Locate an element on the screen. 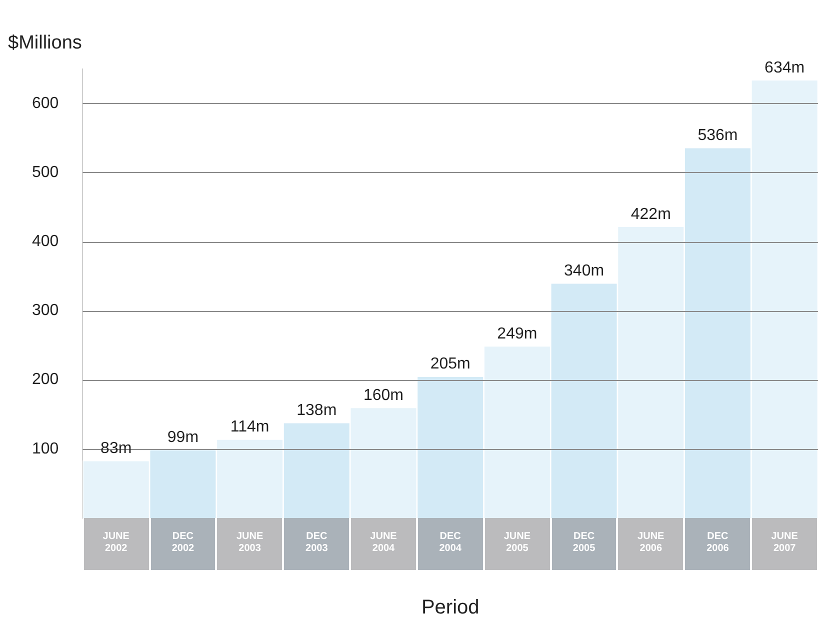 This screenshot has width=818, height=624. x-tick-label: JUNE 2005 is located at coordinates (517, 542).